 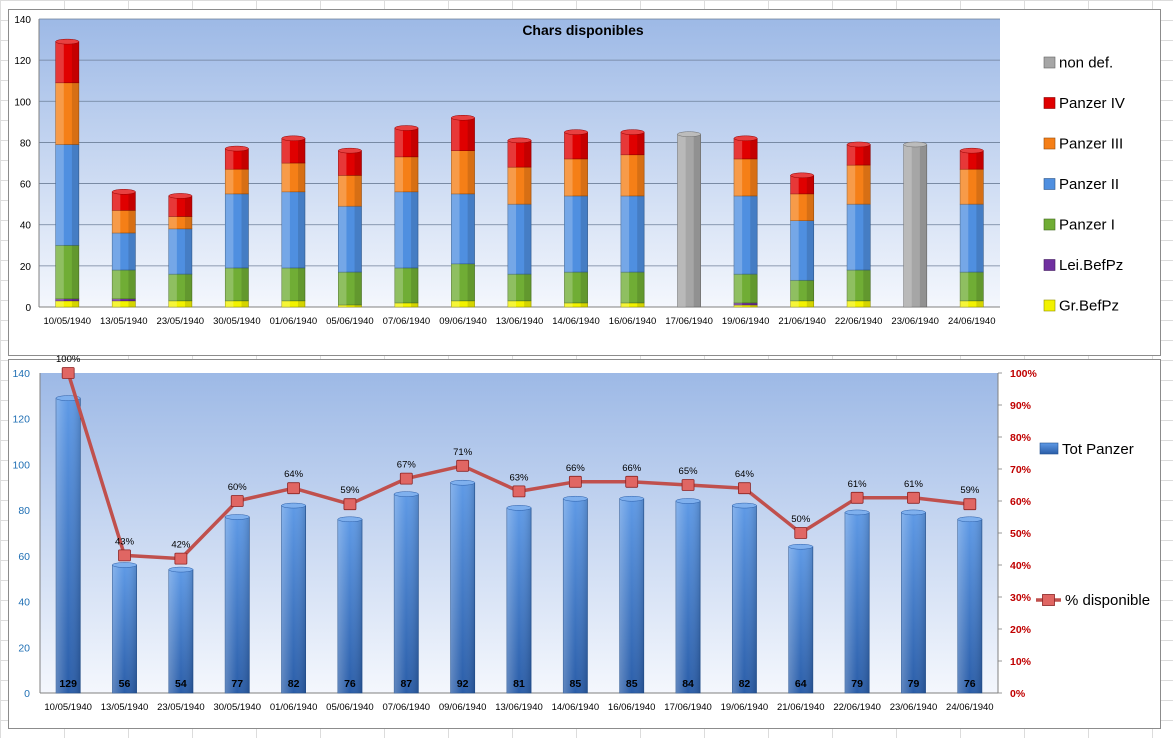 I want to click on y2-tick-label: 50%, so click(x=1021, y=534).